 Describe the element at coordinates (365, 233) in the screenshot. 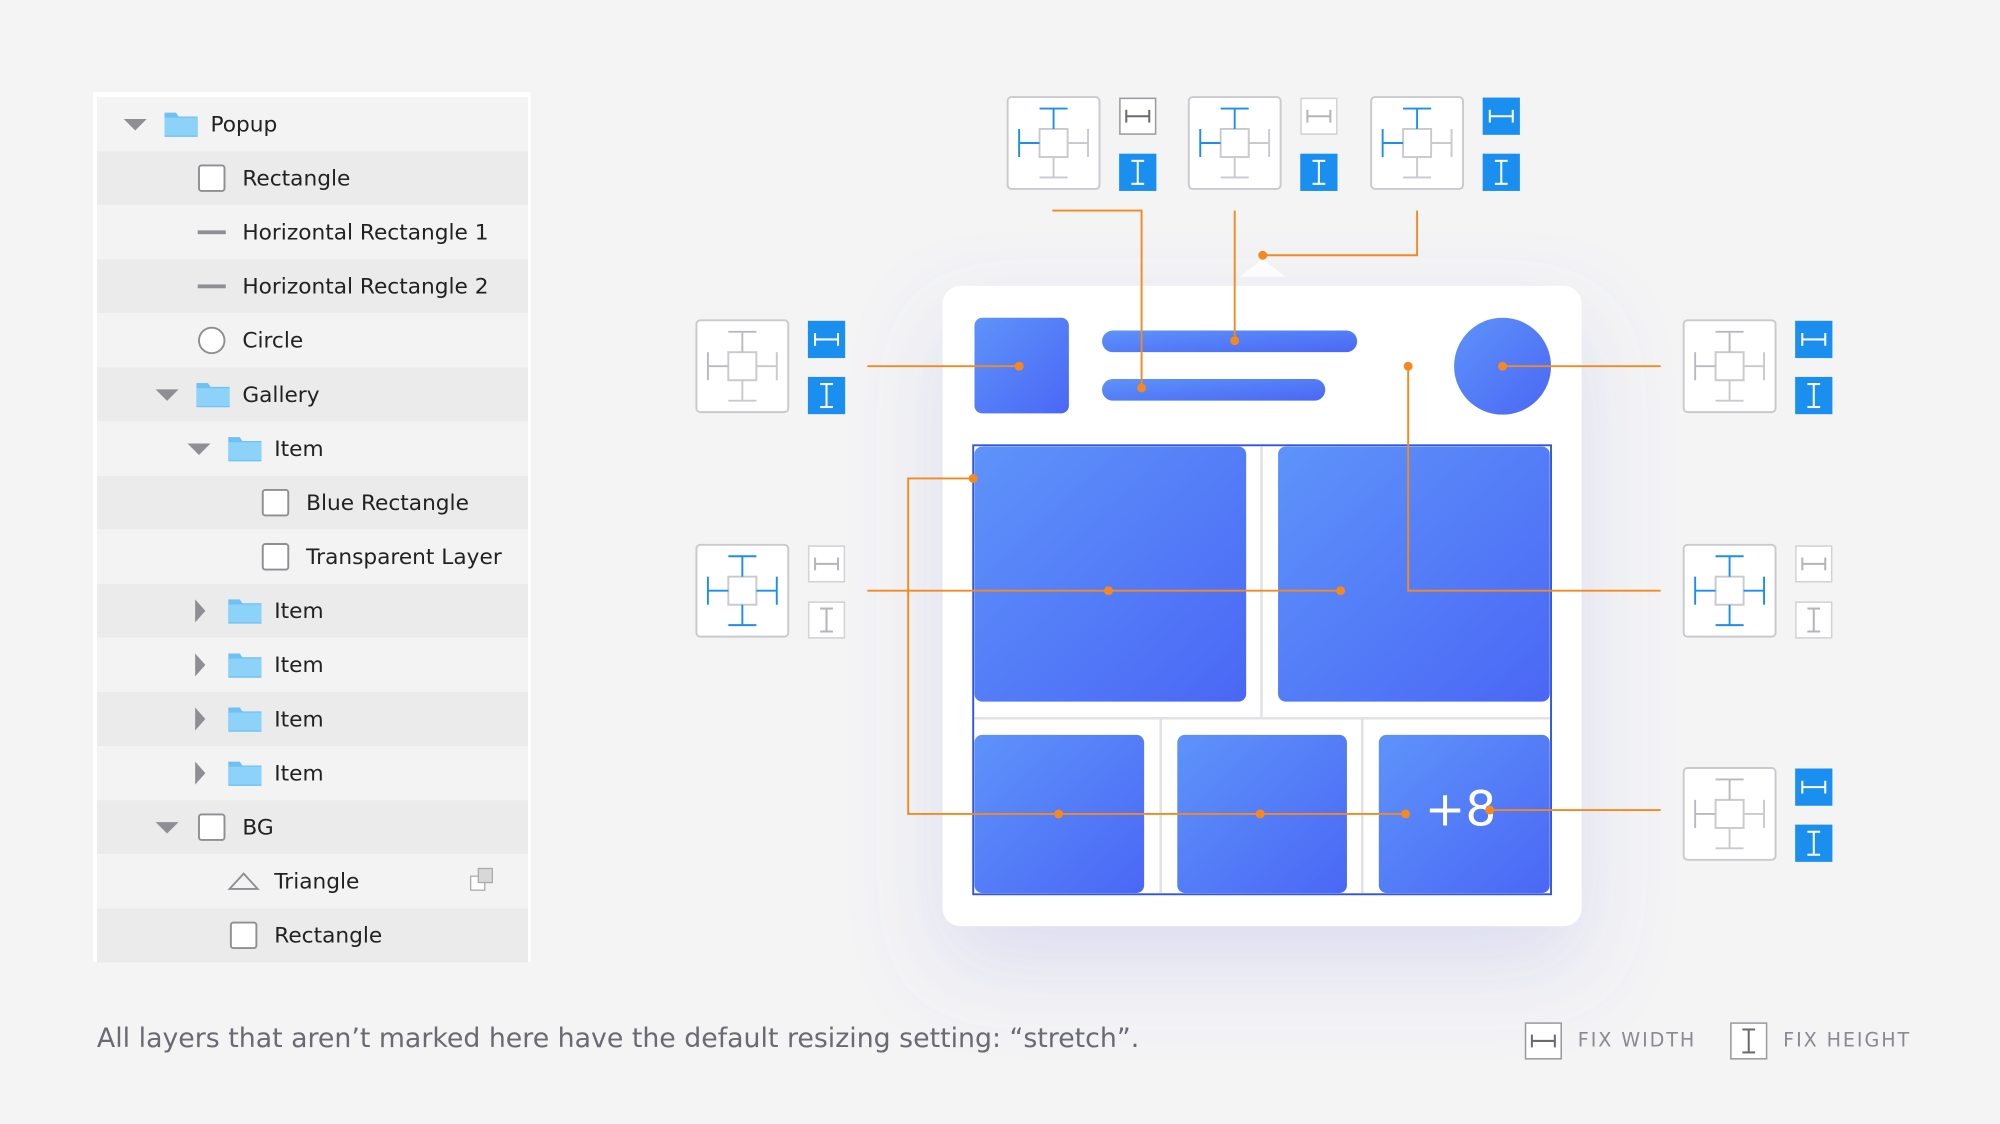

I see `layer-name: Horizontal Rectangle 1` at that location.